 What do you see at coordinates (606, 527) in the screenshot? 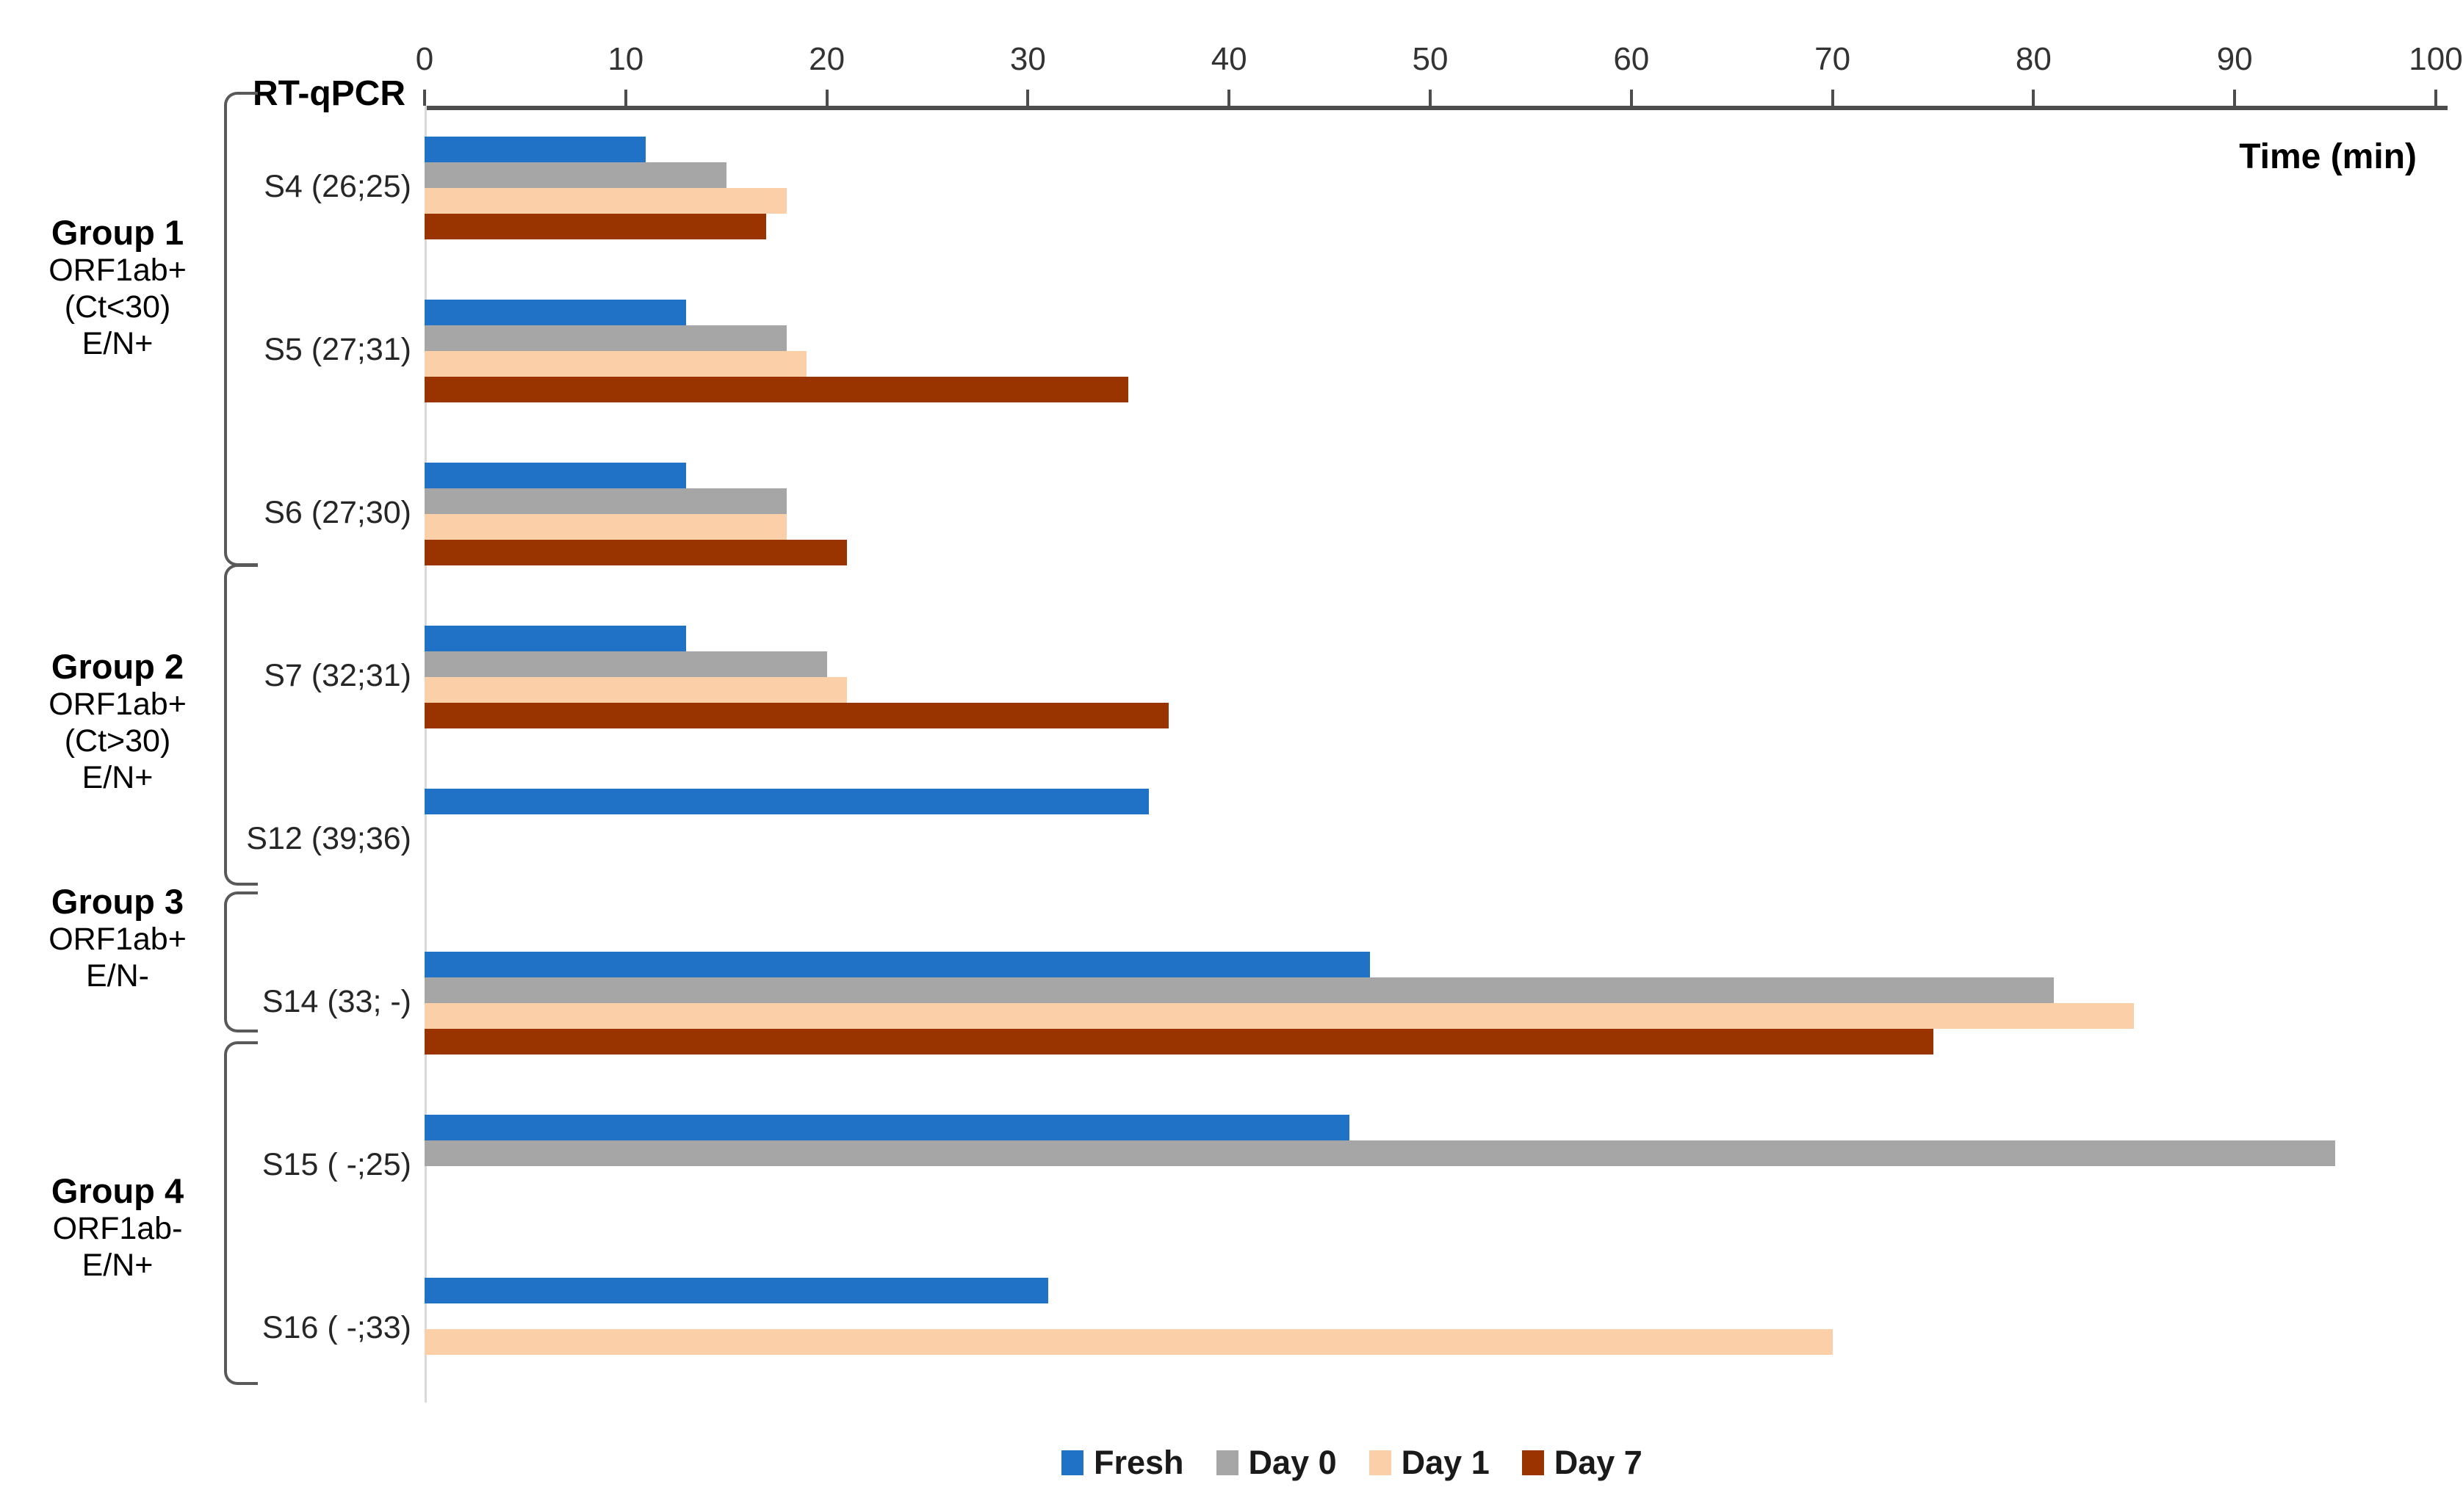
I see `bar-S6-Day1` at bounding box center [606, 527].